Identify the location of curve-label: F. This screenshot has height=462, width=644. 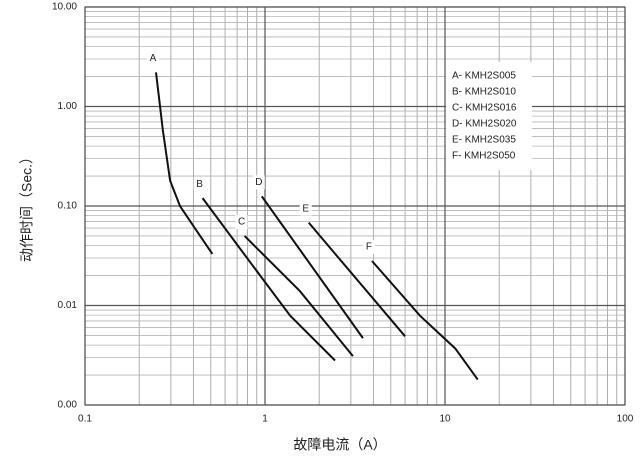
(369, 247).